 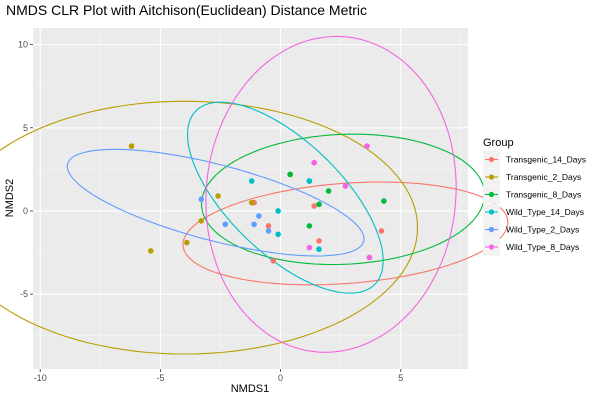 What do you see at coordinates (280, 378) in the screenshot?
I see `x-tick-label: 0` at bounding box center [280, 378].